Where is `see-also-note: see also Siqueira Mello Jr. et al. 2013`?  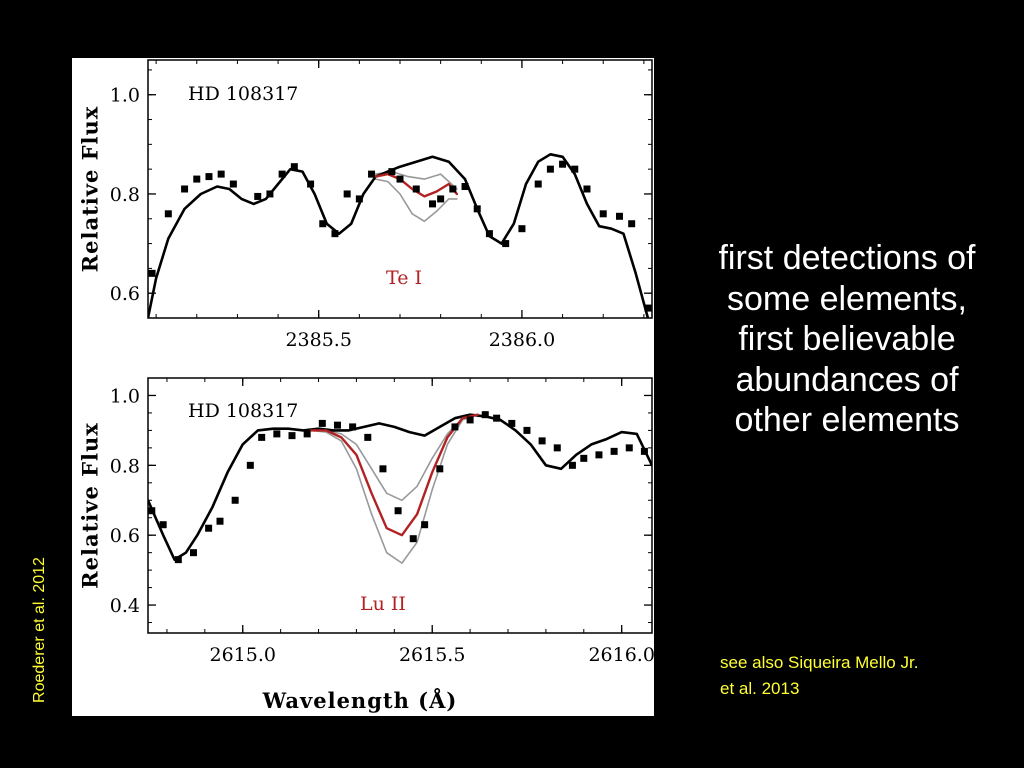 see-also-note: see also Siqueira Mello Jr. et al. 2013 is located at coordinates (865, 676).